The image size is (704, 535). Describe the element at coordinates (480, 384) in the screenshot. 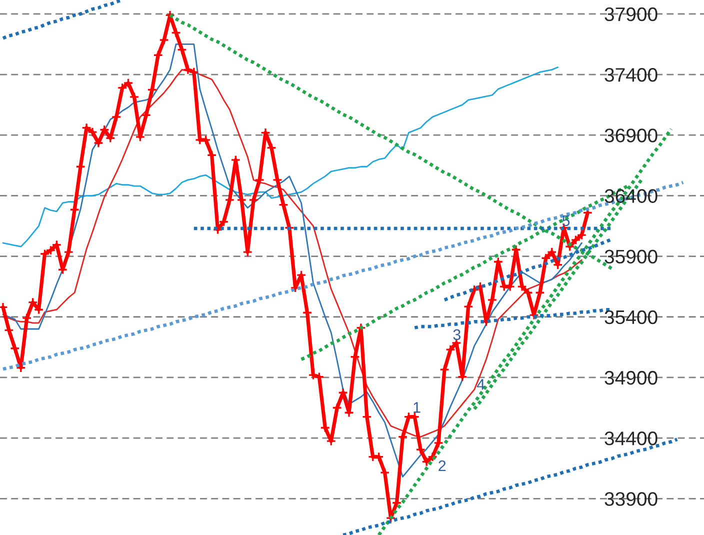

I see `annotation: 4` at that location.